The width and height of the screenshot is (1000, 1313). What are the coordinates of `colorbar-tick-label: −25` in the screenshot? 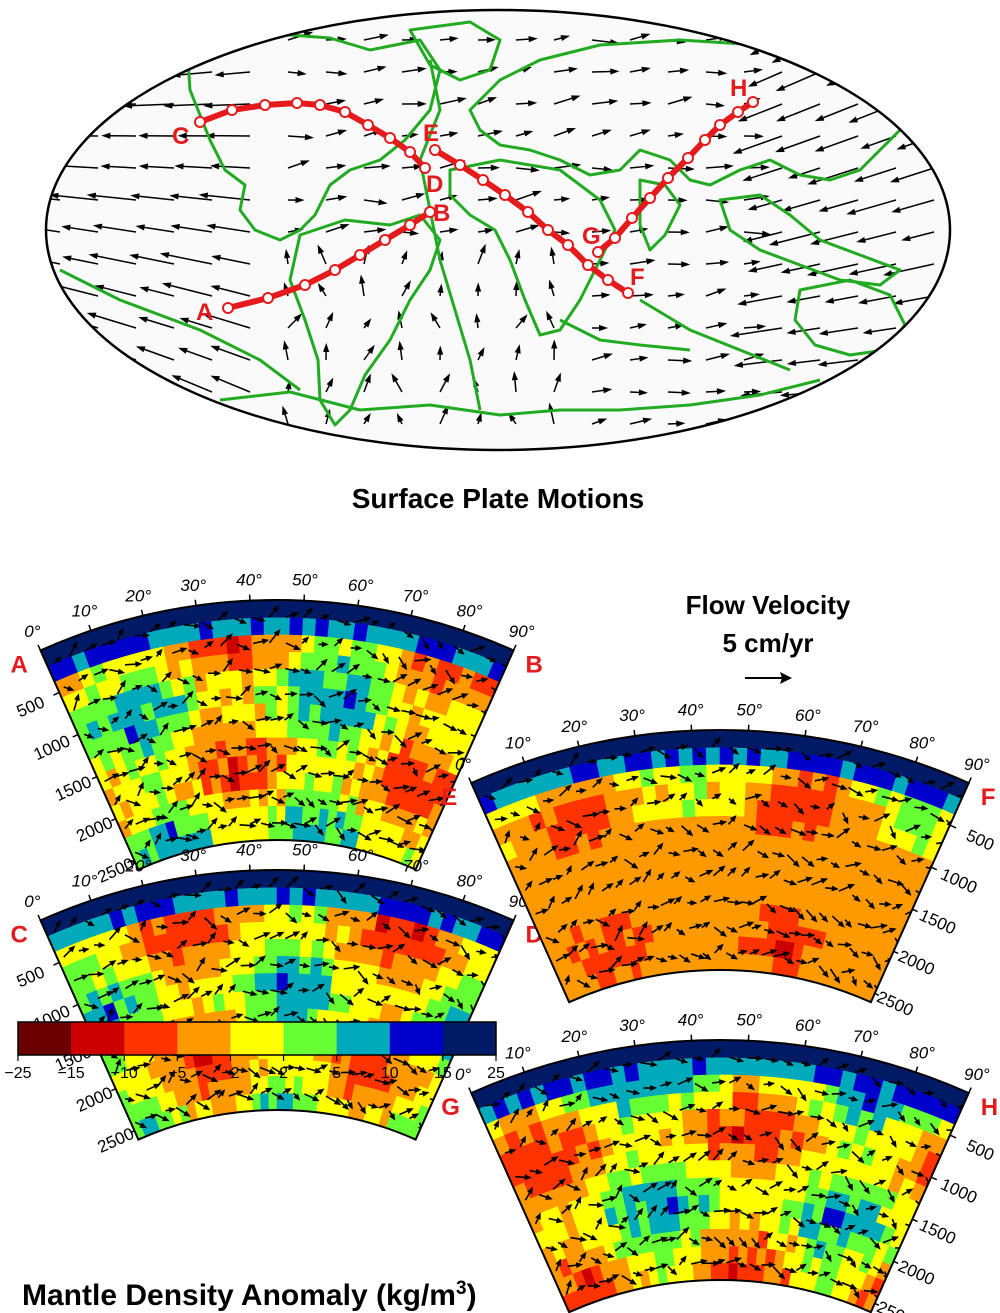 It's located at (17, 1073).